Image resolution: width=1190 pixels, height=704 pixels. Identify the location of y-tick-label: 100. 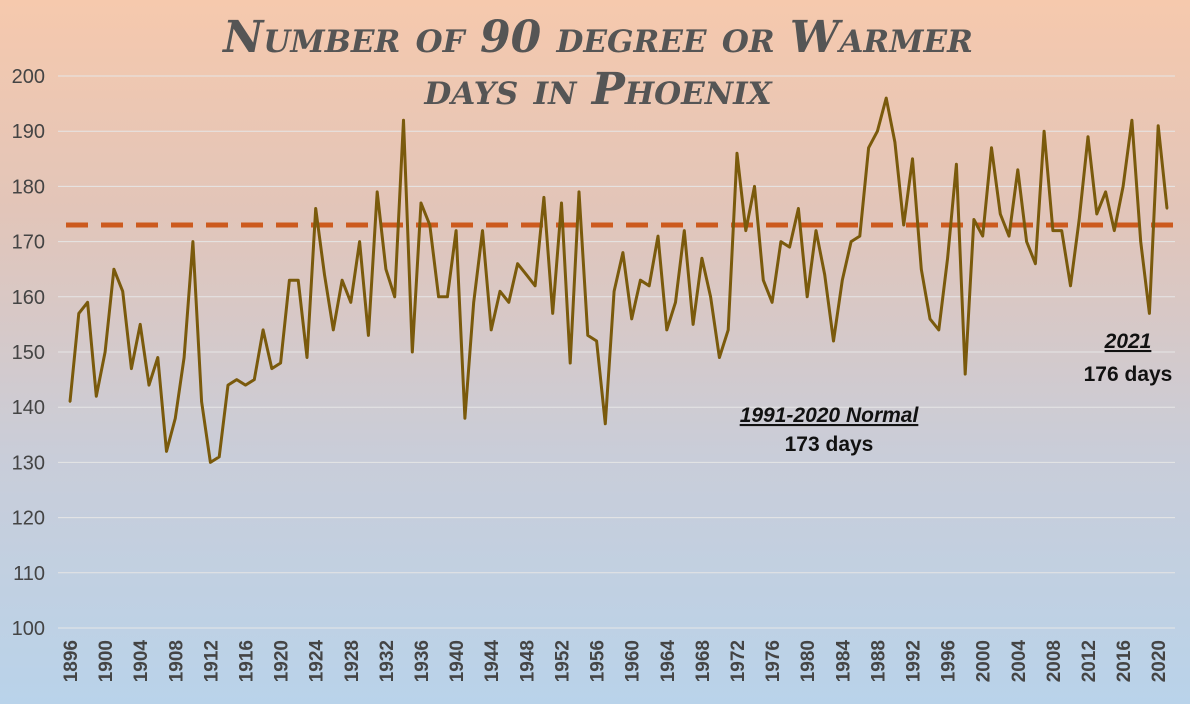
(28, 629).